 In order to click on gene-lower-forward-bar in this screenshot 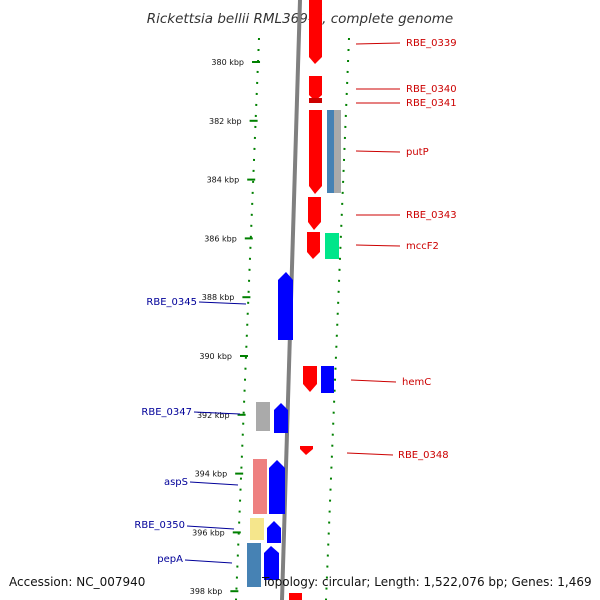, I will do `click(295, 596)`.